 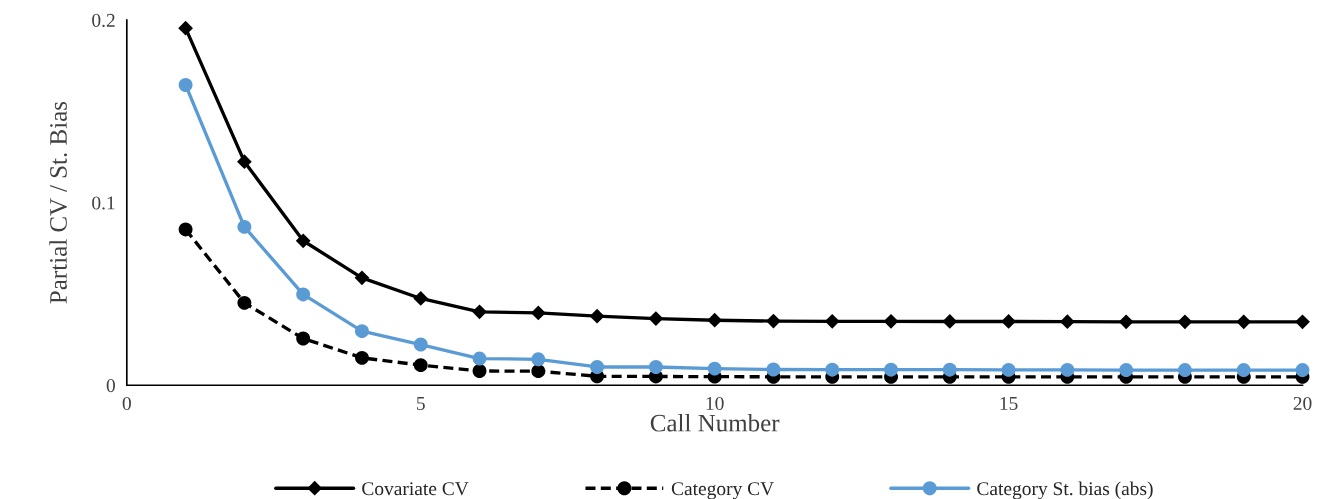 I want to click on x-tick-label: 20, so click(x=1302, y=403).